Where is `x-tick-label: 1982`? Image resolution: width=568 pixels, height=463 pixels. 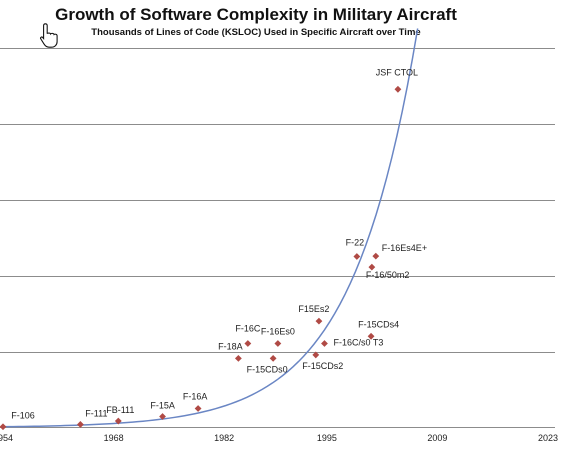
x-tick-label: 1982 is located at coordinates (224, 438).